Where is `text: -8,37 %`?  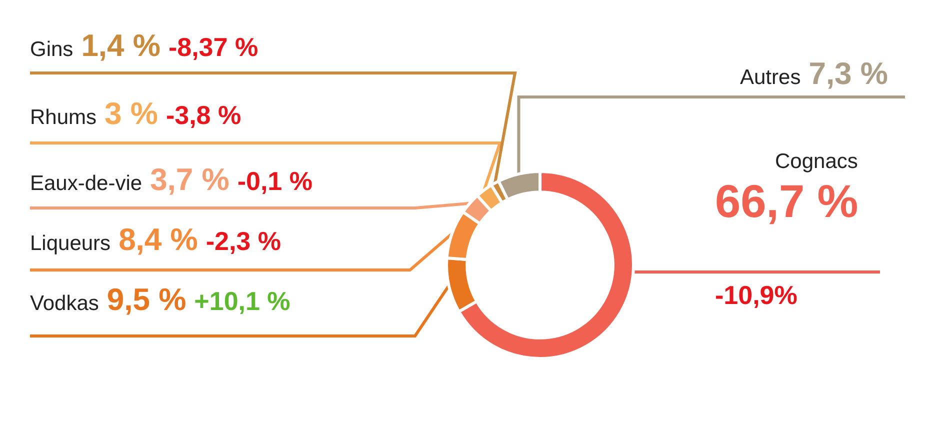 text: -8,37 % is located at coordinates (213, 47).